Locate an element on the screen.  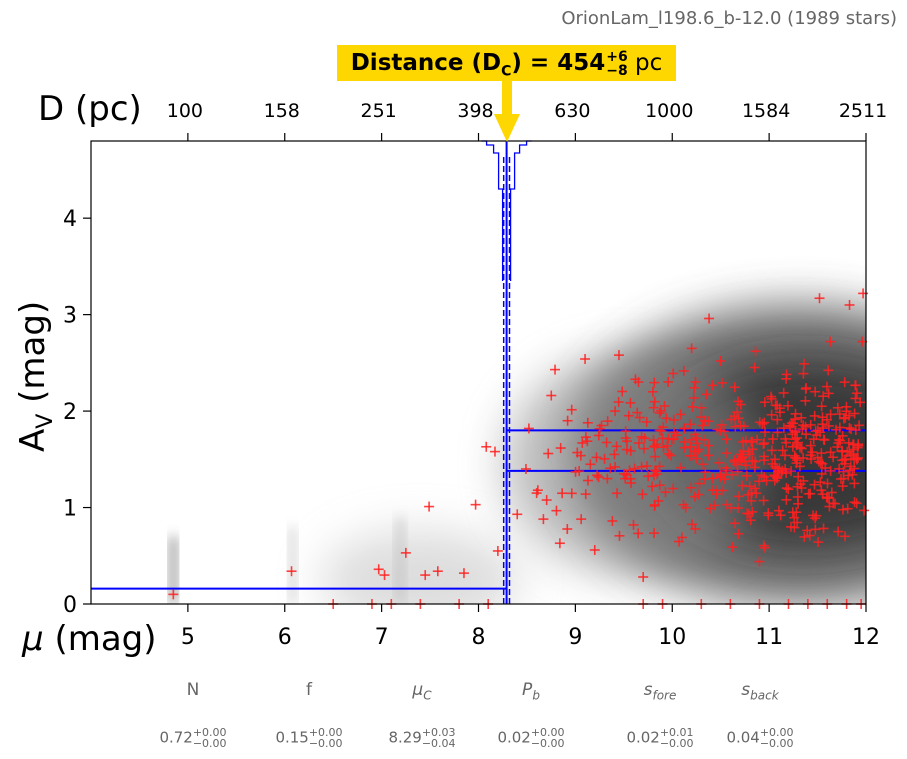
x-tick-label: 5 is located at coordinates (188, 637).